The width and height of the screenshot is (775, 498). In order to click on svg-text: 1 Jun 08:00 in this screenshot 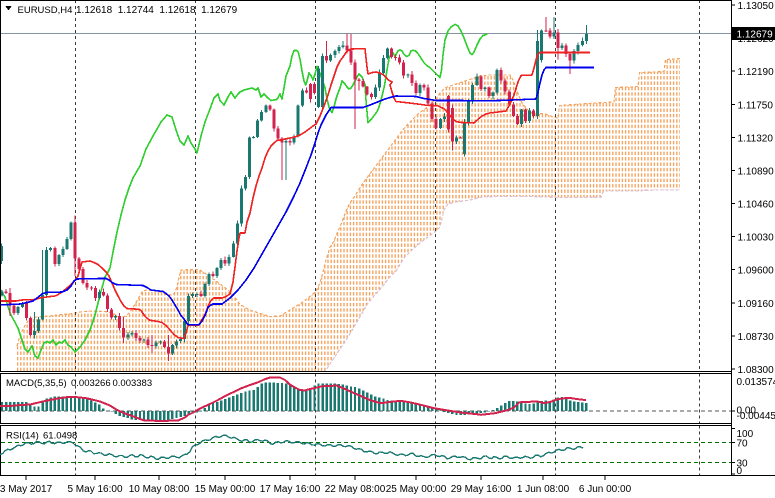, I will do `click(543, 489)`.